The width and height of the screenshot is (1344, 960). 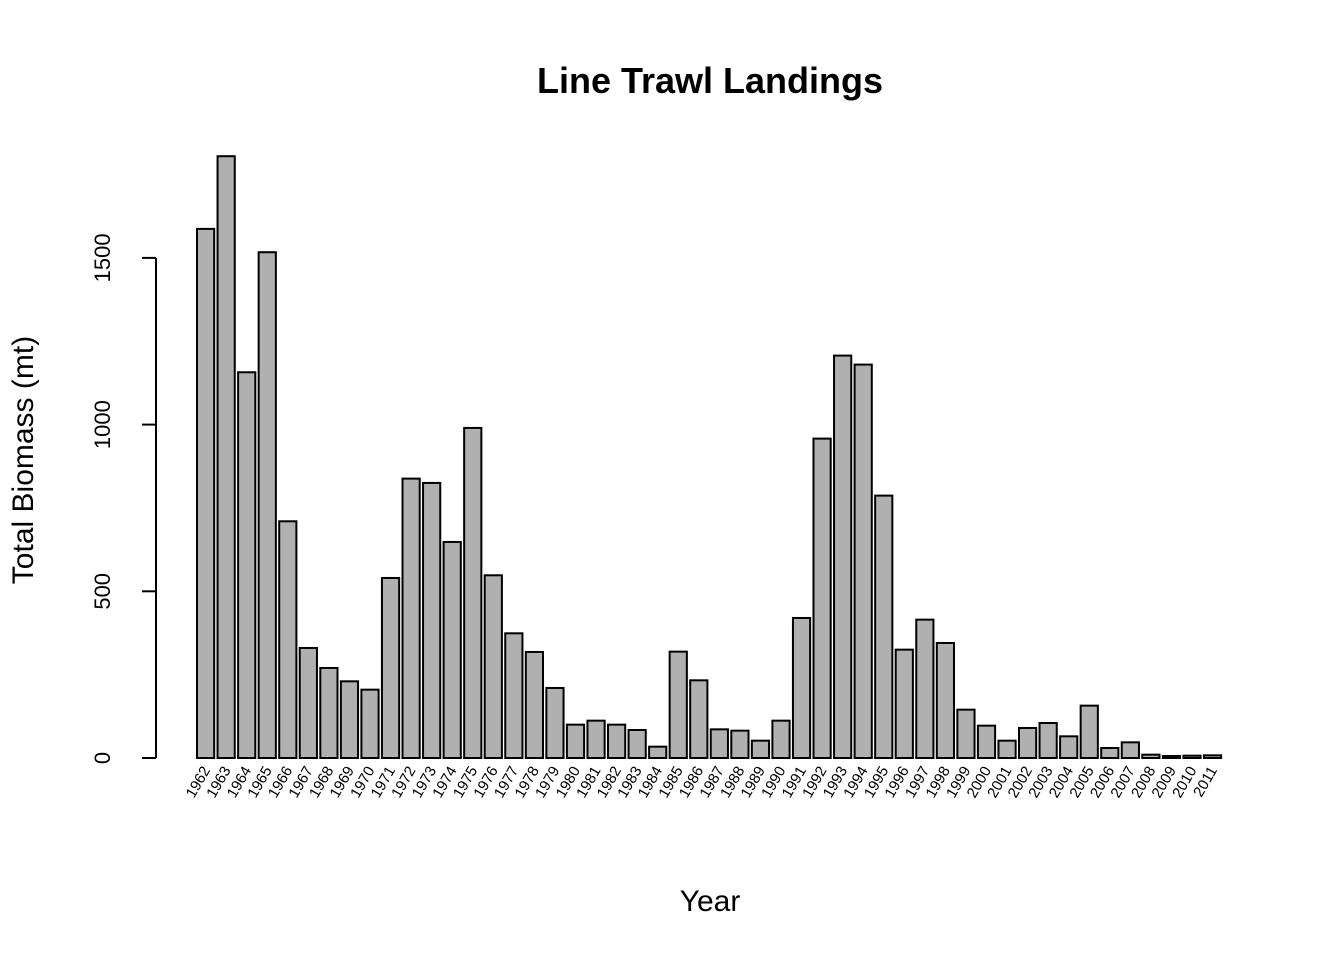 What do you see at coordinates (432, 620) in the screenshot?
I see `bar-1973` at bounding box center [432, 620].